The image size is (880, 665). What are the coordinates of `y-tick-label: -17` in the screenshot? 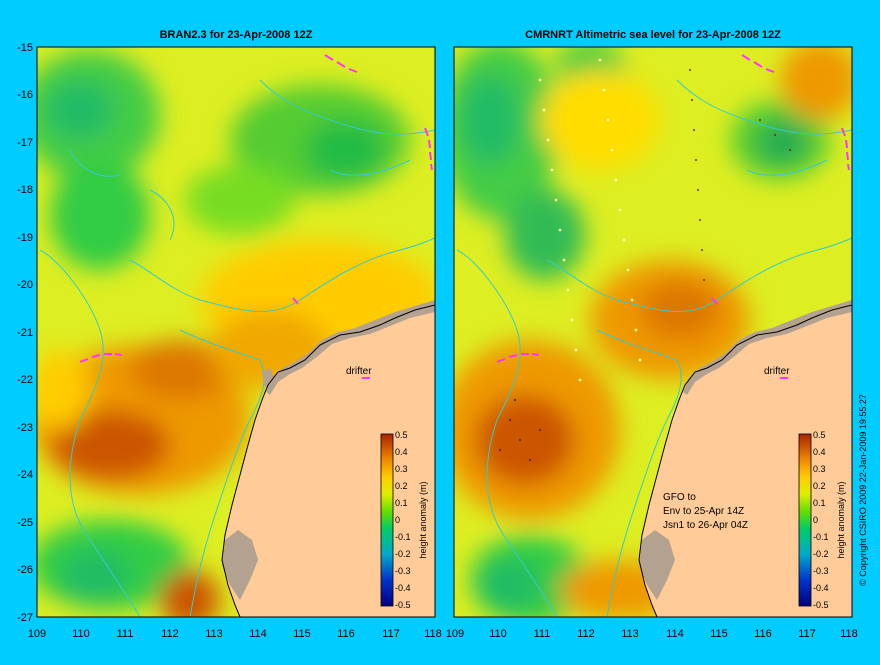 It's located at (25, 143).